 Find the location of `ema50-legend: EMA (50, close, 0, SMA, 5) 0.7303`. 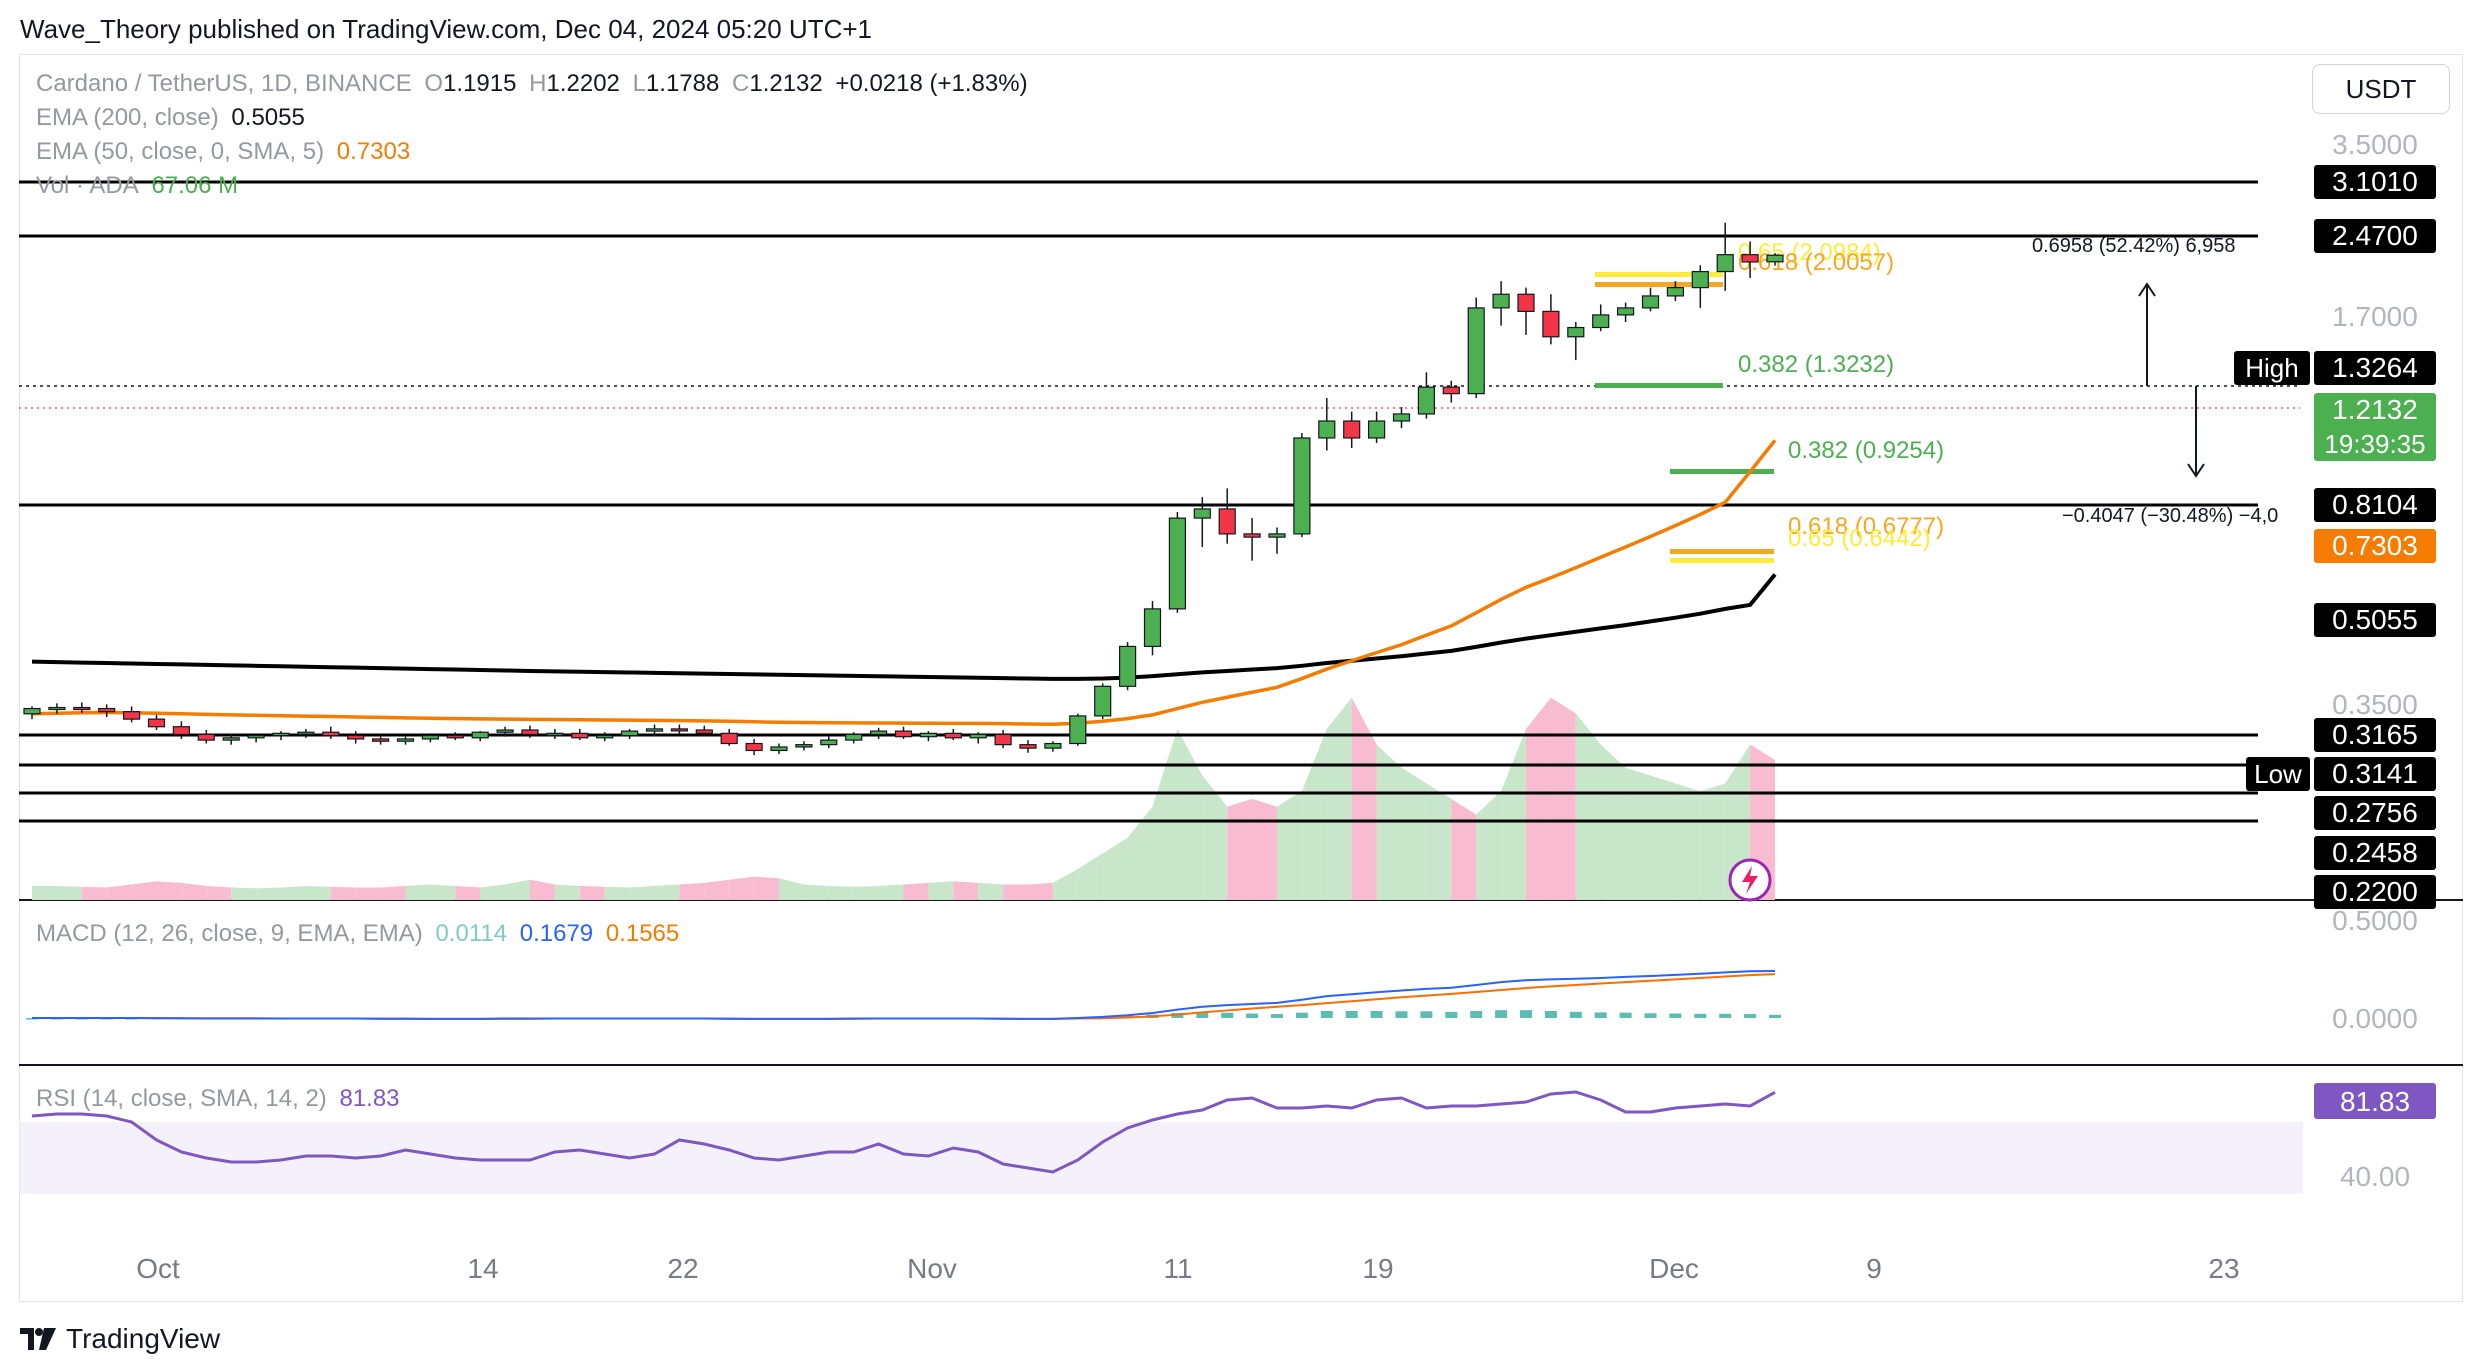

ema50-legend: EMA (50, close, 0, SMA, 5) 0.7303 is located at coordinates (226, 152).